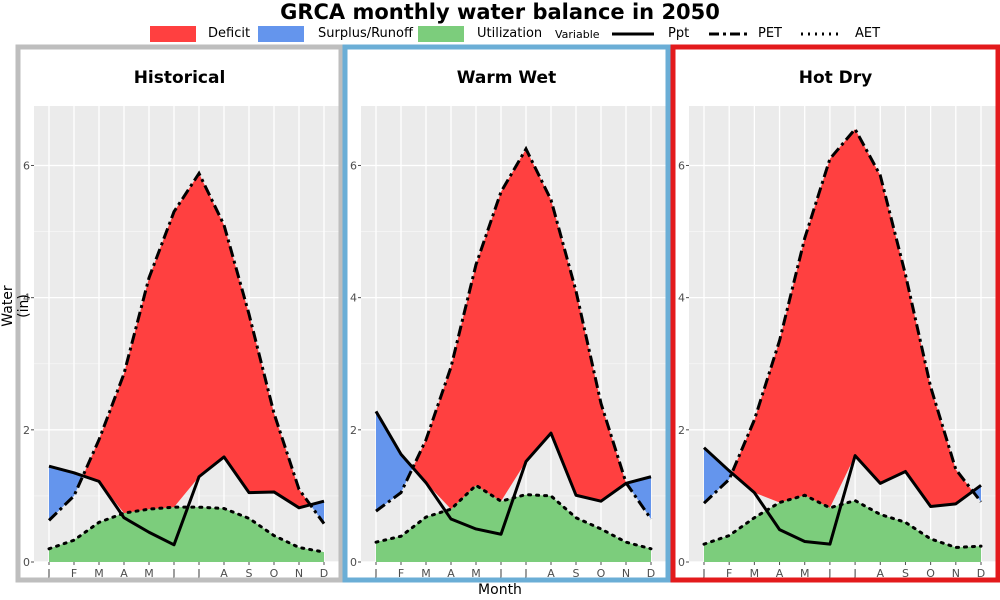 Image resolution: width=1000 pixels, height=600 pixels. What do you see at coordinates (229, 33) in the screenshot?
I see `legend-label-deficit: Deficit` at bounding box center [229, 33].